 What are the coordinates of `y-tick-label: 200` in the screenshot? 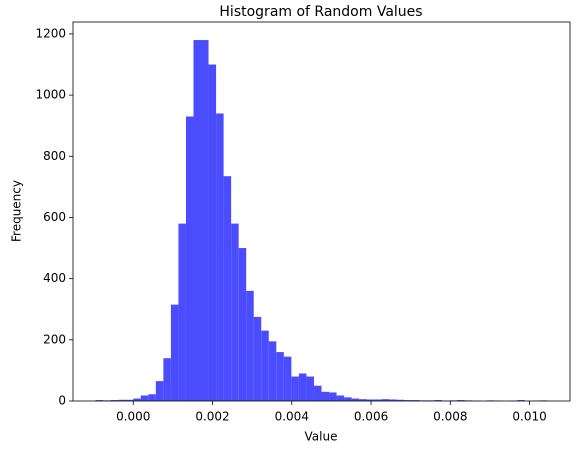 It's located at (54, 339).